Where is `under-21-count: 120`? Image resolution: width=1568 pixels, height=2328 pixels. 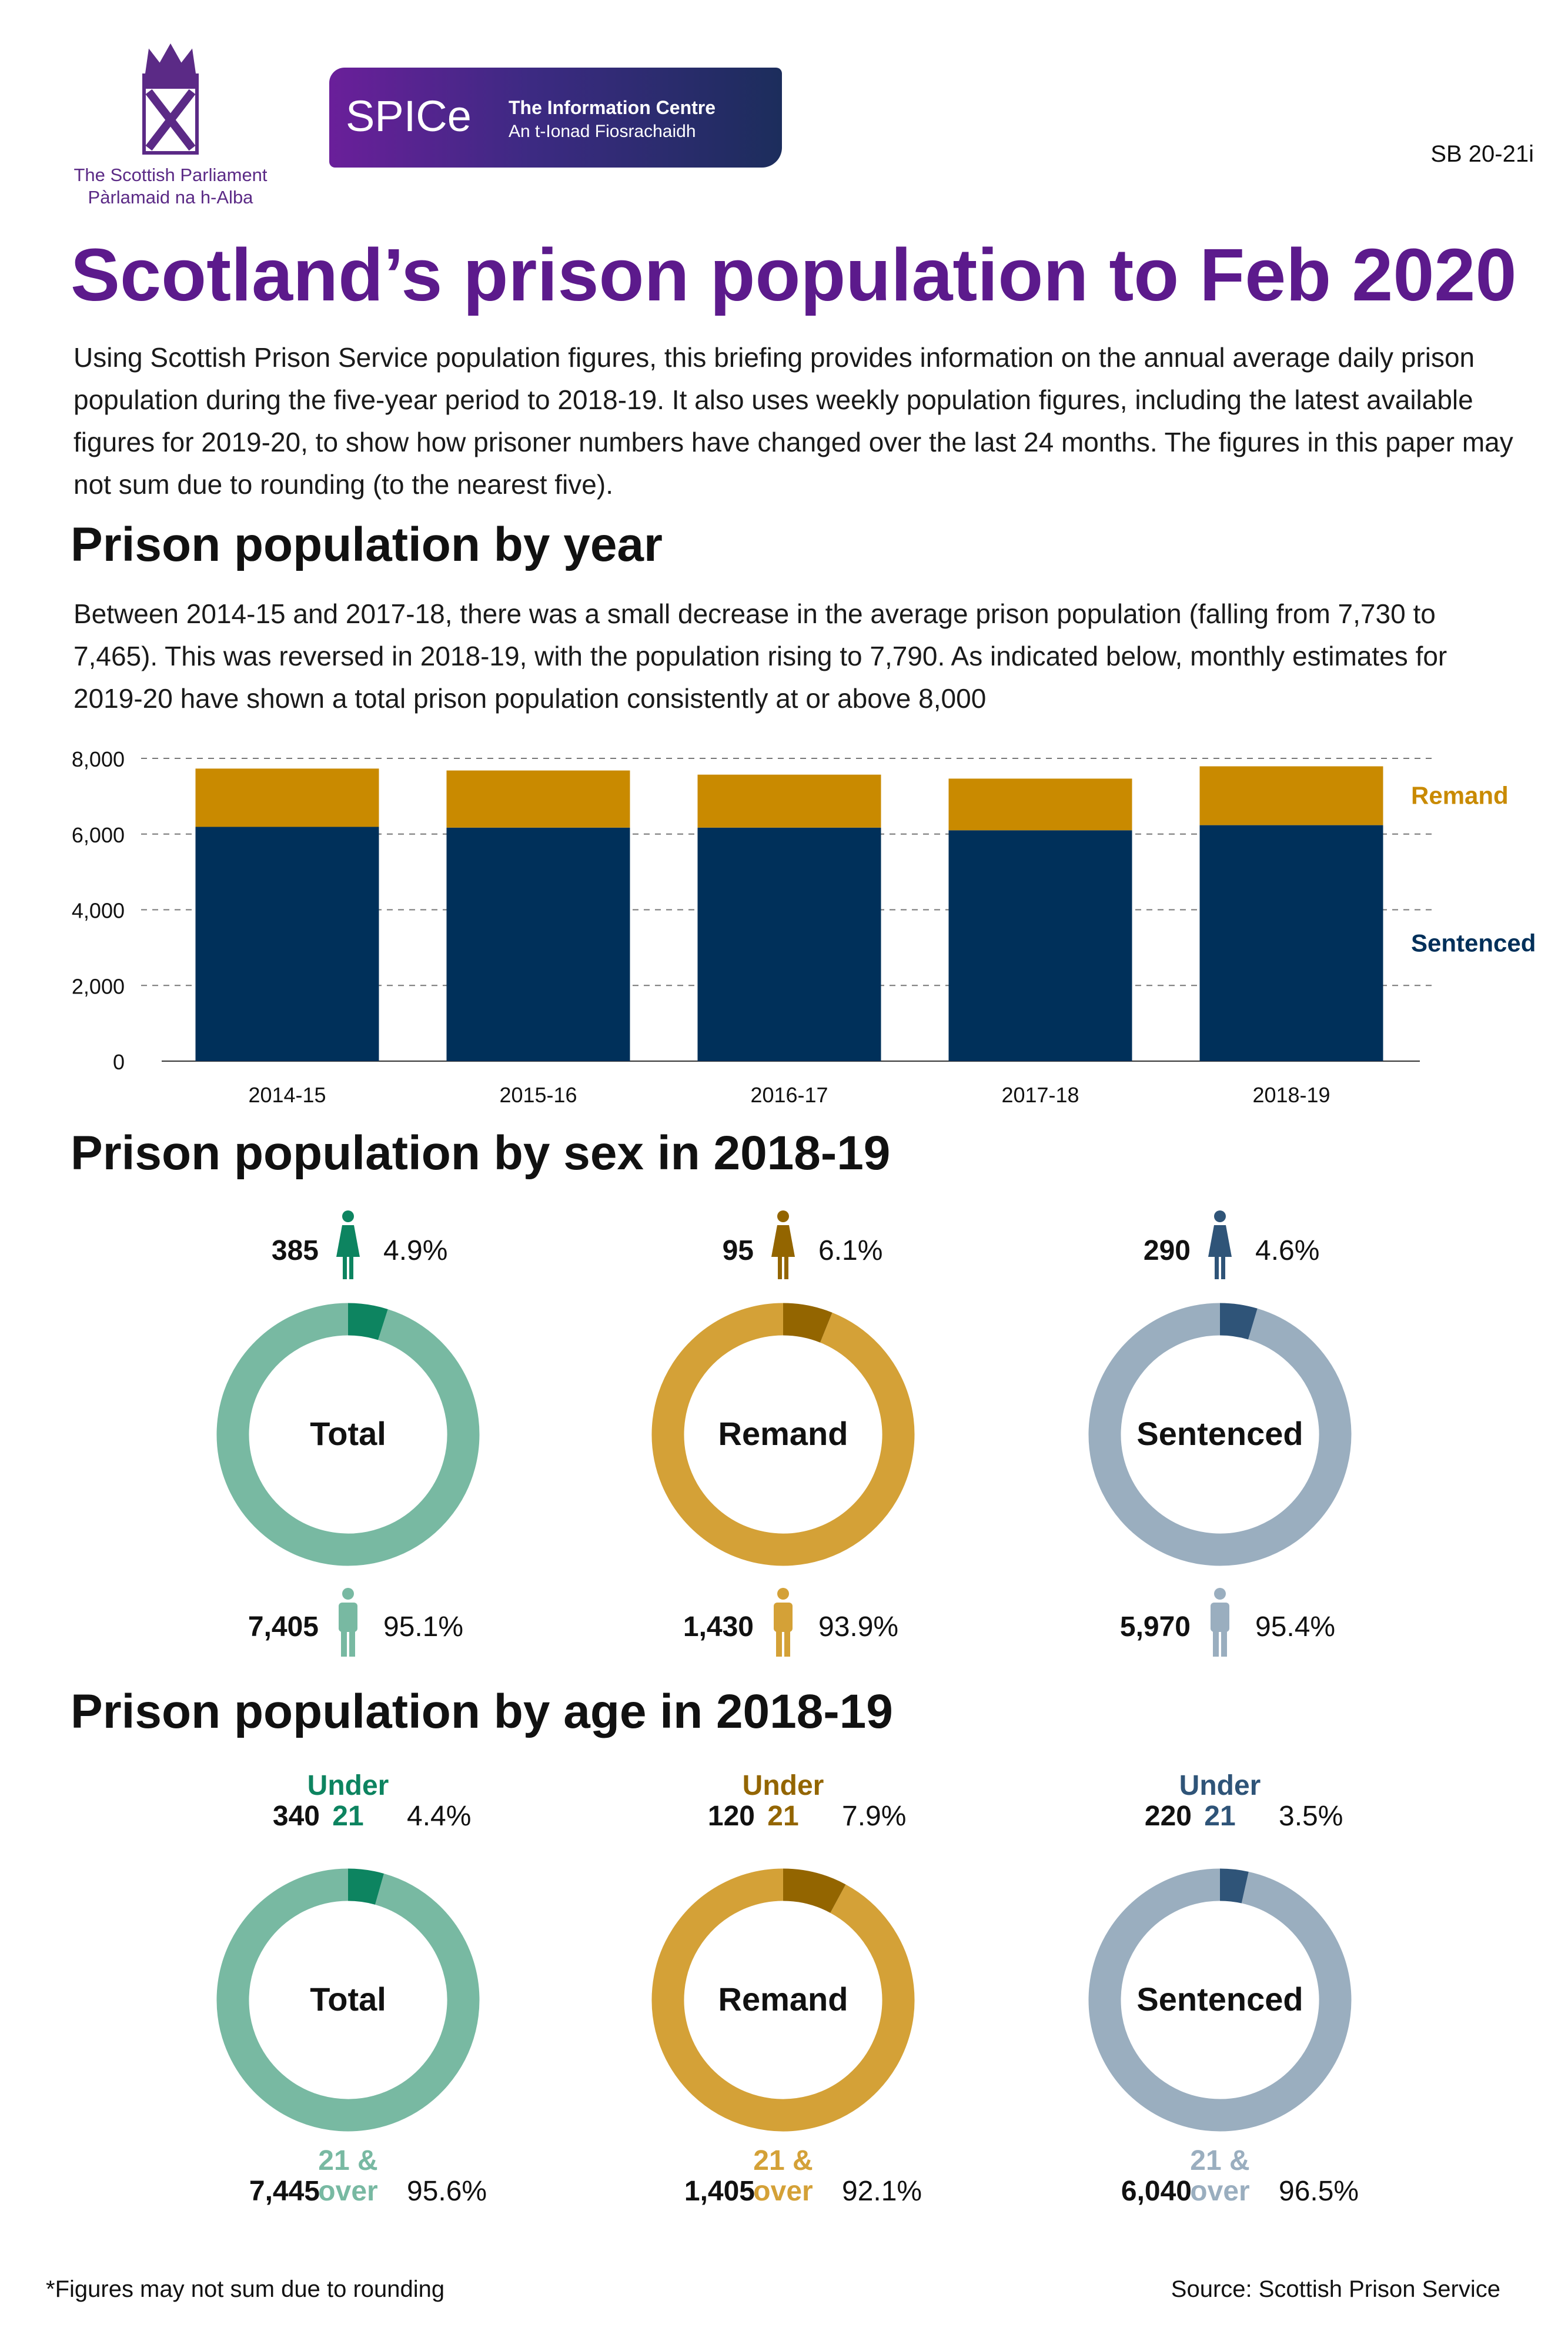
under-21-count: 120 is located at coordinates (731, 1816).